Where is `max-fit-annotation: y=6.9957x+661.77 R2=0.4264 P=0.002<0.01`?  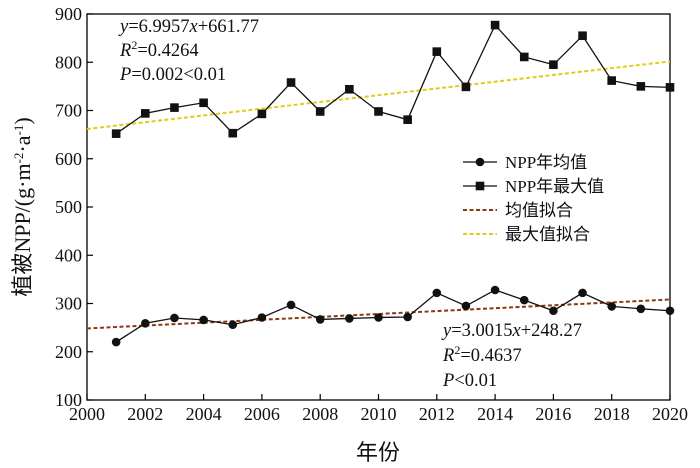 max-fit-annotation: y=6.9957x+661.77 R2=0.4264 P=0.002<0.01 is located at coordinates (188, 51).